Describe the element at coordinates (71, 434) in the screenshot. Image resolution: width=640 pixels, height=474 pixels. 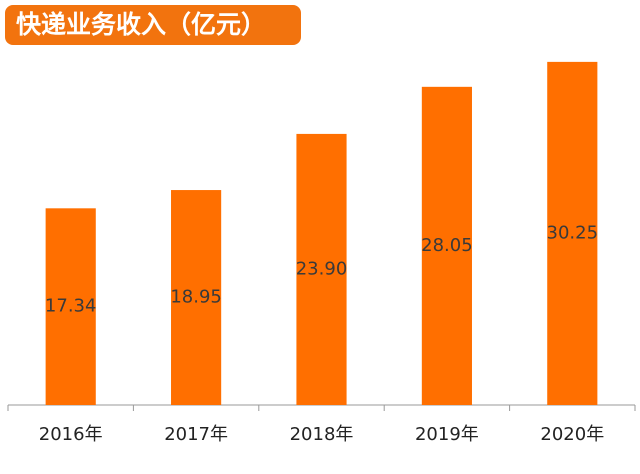
I see `x-tick-label: 2016年` at that location.